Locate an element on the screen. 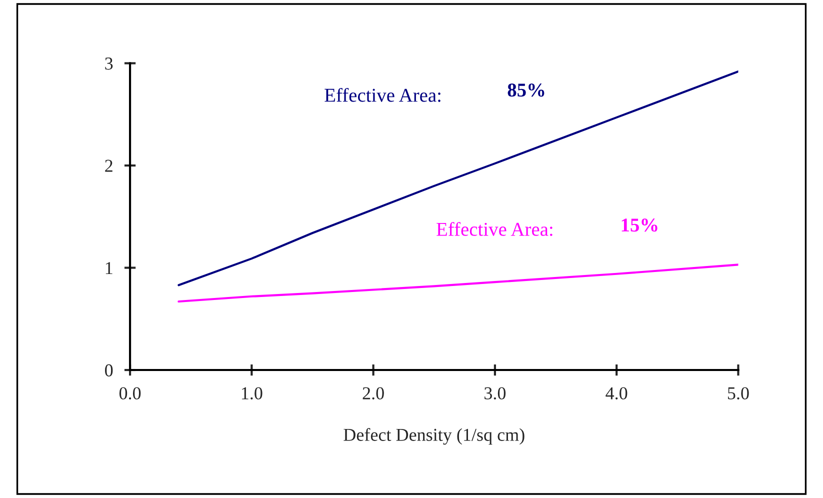 This screenshot has width=823, height=498. y-tick-label: 0 is located at coordinates (109, 370).